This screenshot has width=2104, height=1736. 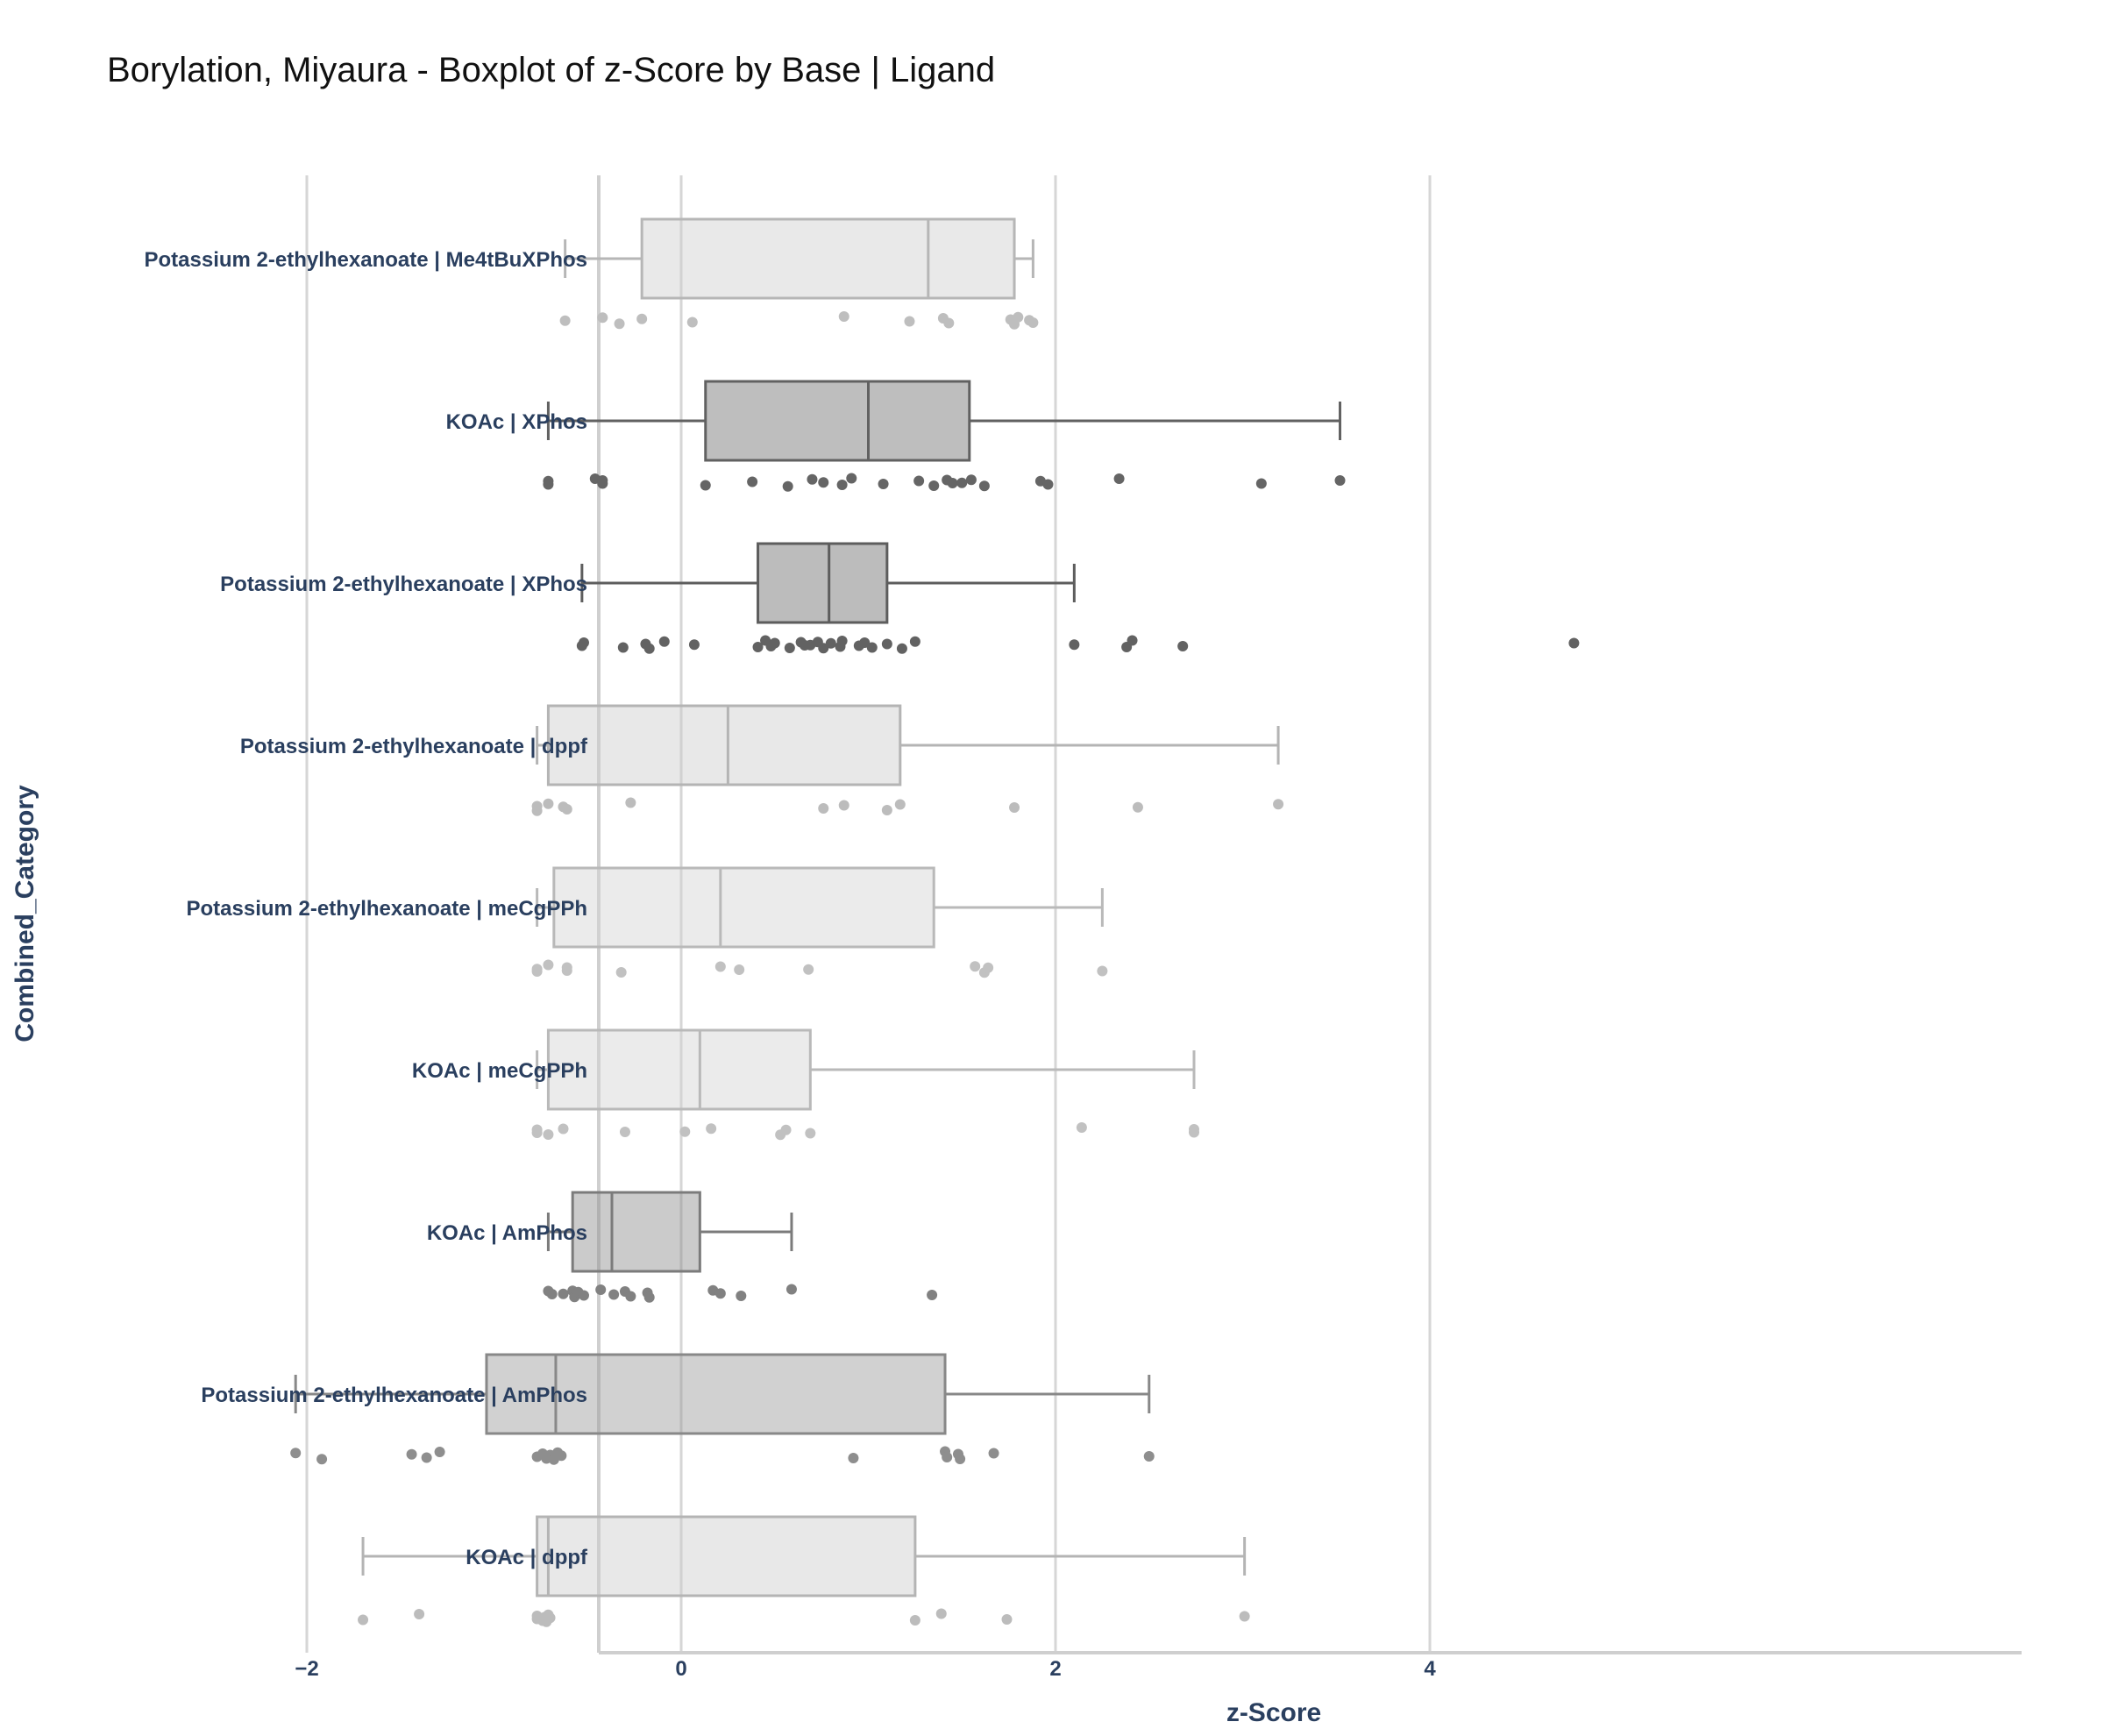 I want to click on x-tick-label: 4, so click(x=1430, y=1669).